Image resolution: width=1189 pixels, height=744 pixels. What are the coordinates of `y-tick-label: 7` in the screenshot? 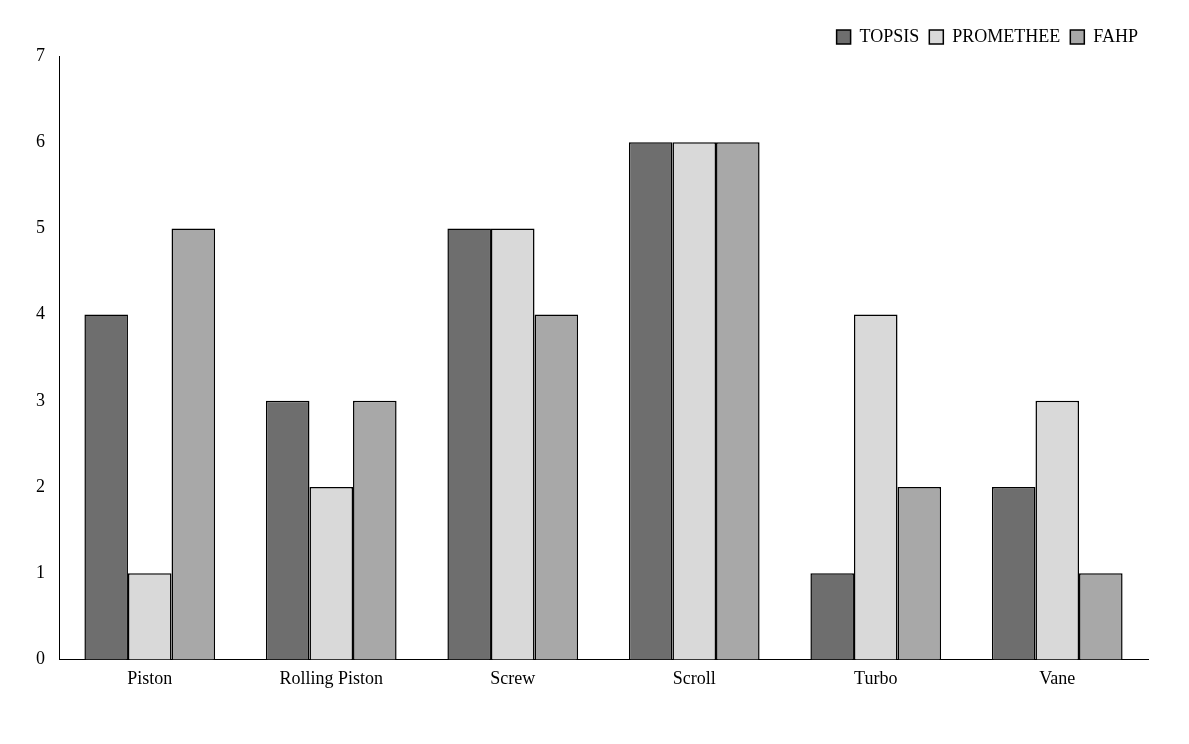 It's located at (40, 54).